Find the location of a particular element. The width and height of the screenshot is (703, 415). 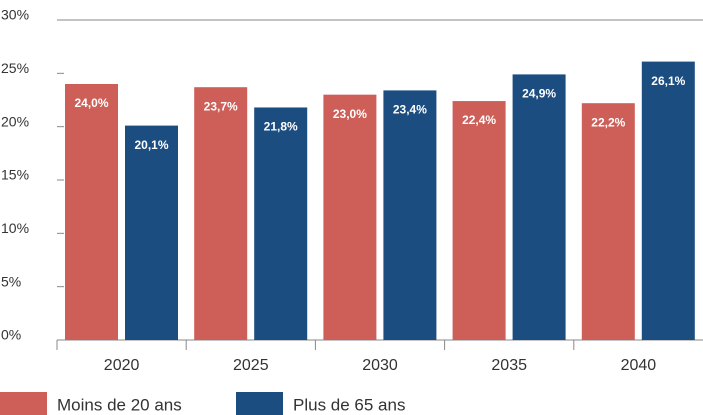

y-tick-label: 30% is located at coordinates (15, 15).